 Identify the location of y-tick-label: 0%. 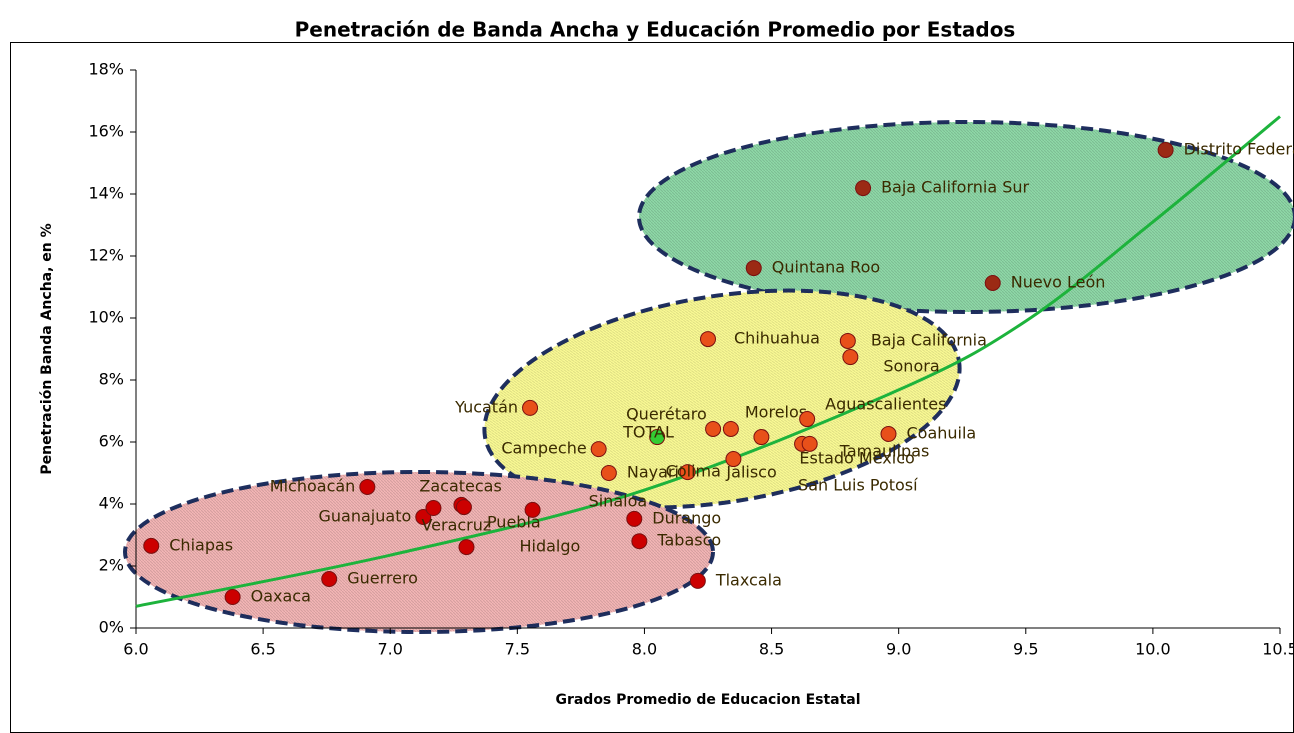
(111, 627).